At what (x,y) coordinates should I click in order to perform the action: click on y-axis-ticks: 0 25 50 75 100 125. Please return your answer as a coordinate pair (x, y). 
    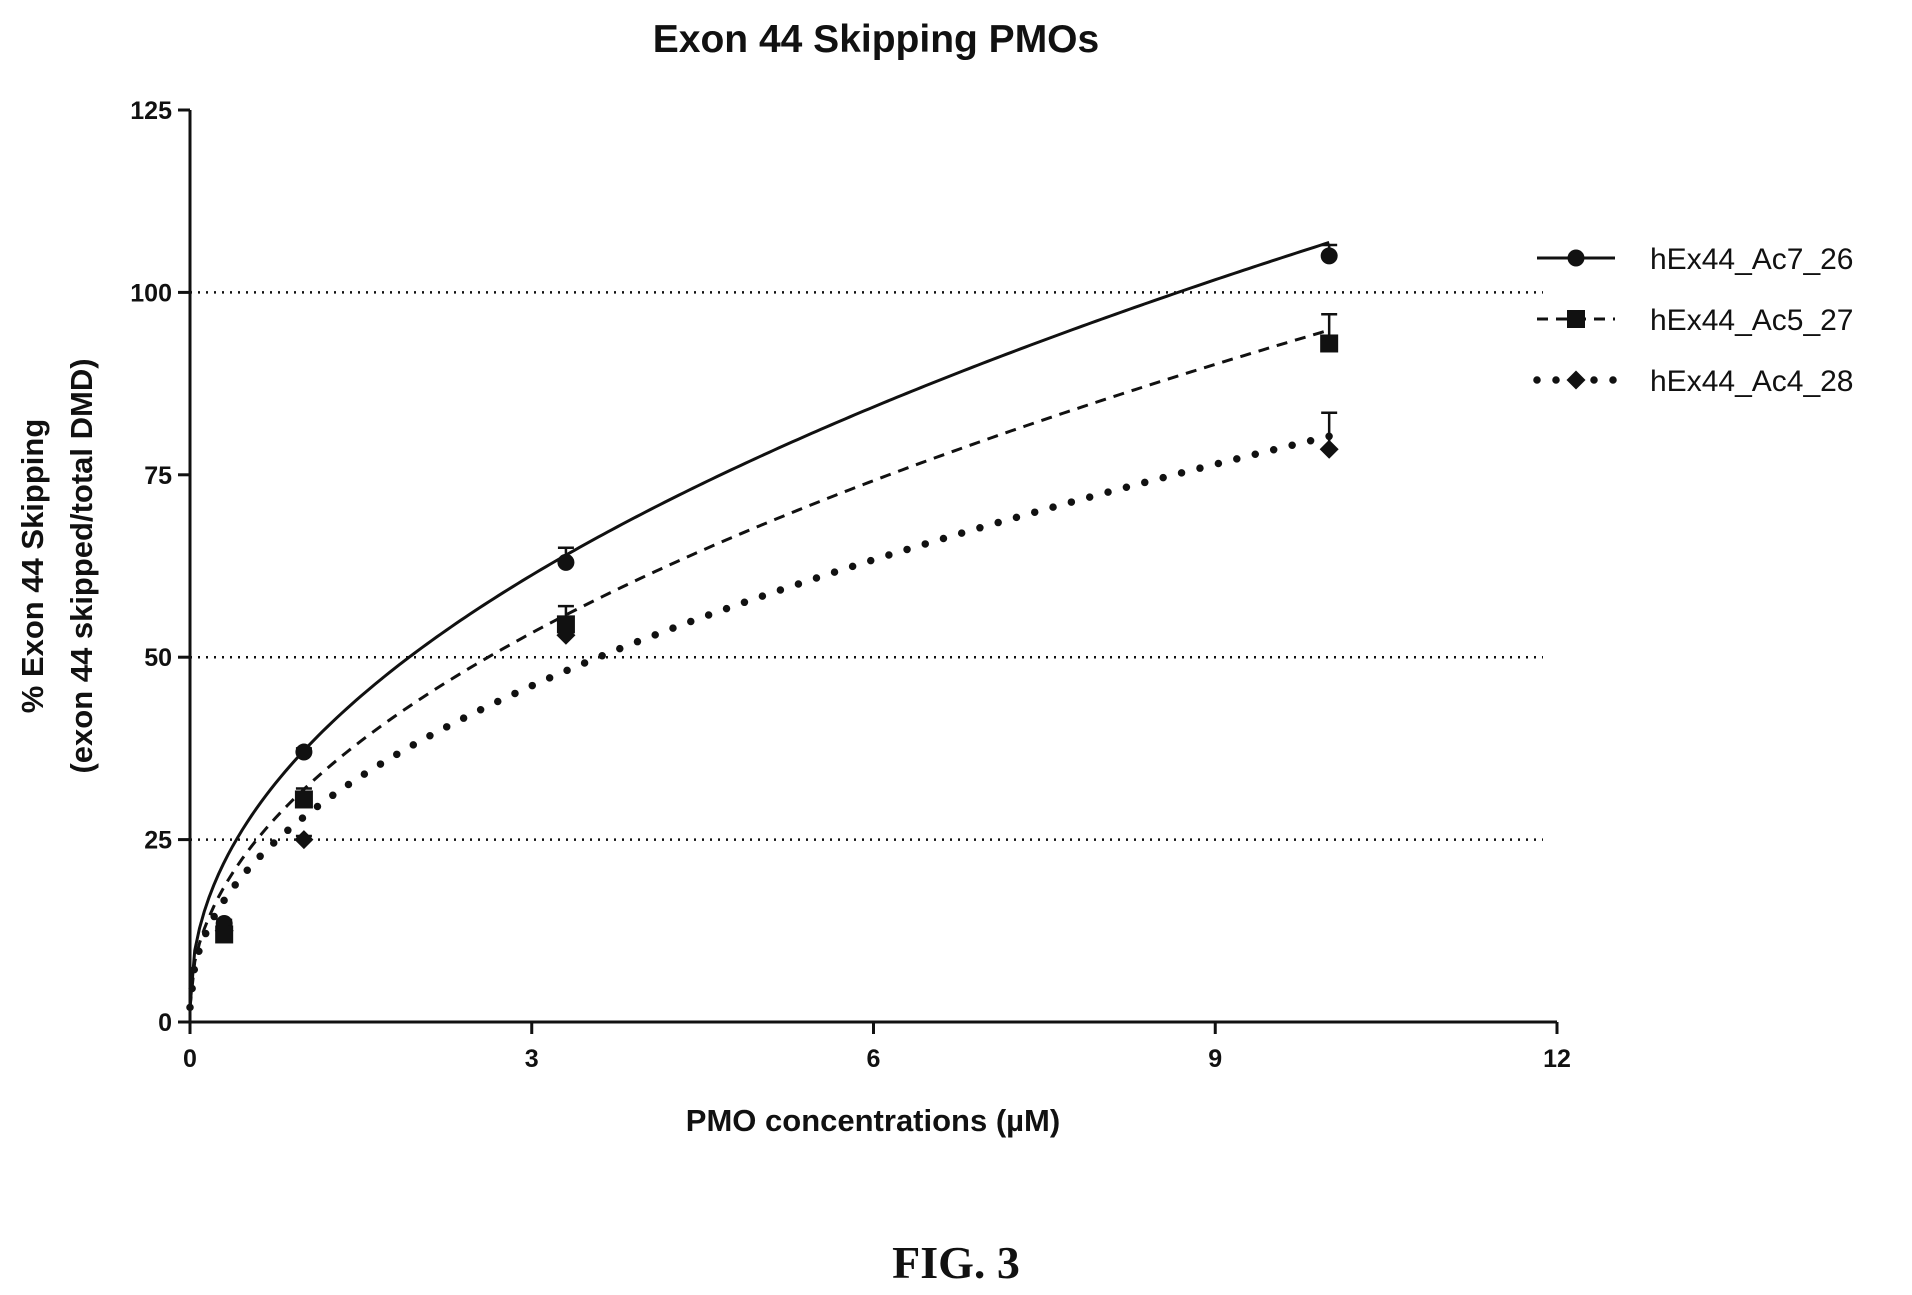
    Looking at the image, I should click on (160, 567).